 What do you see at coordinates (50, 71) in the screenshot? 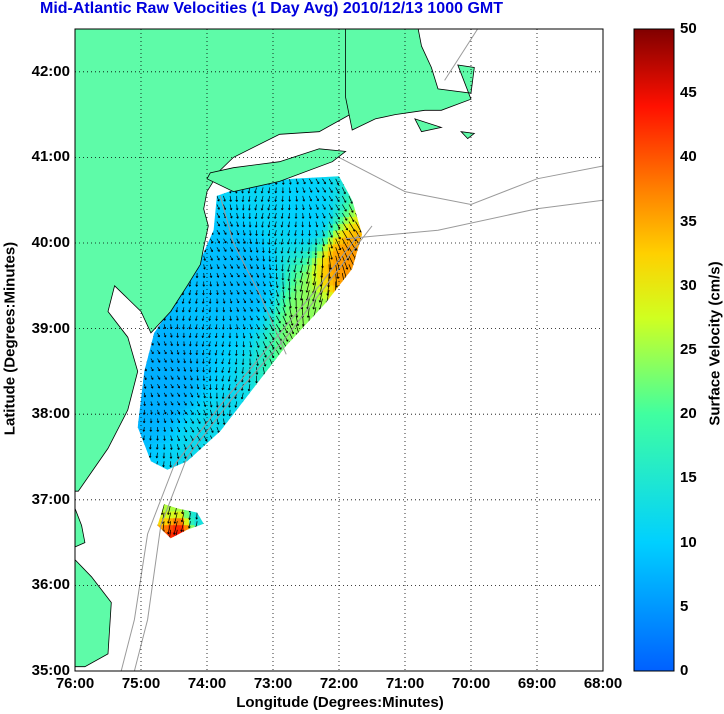
I see `y-tick-label: 42:00` at bounding box center [50, 71].